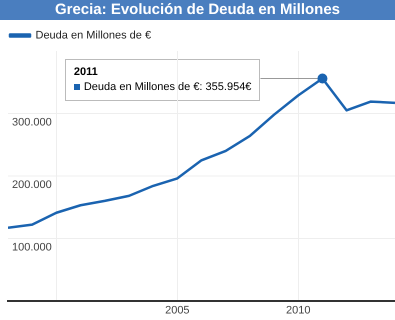 The height and width of the screenshot is (320, 395). Describe the element at coordinates (163, 79) in the screenshot. I see `annotation: 2011 Deuda en Millones de €: 355.954€` at that location.